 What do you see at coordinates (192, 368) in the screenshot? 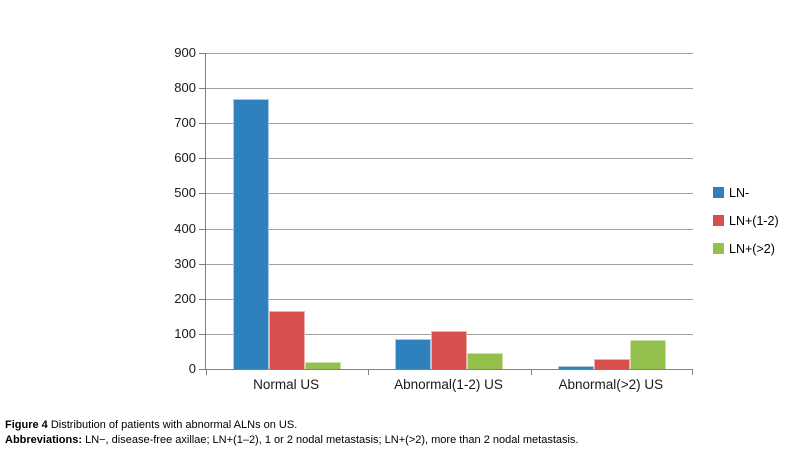
I see `y-tick-label-0: 0` at bounding box center [192, 368].